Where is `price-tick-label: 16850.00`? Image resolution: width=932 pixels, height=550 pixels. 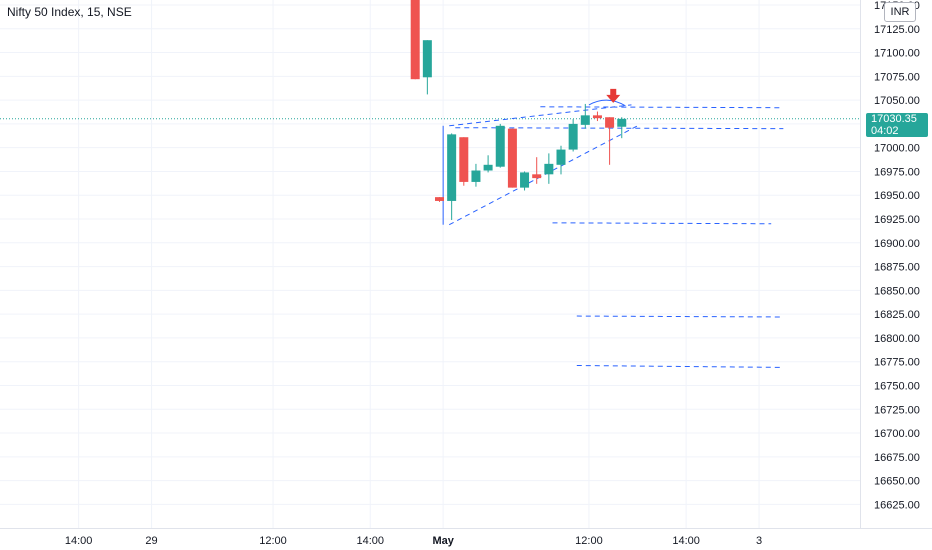
price-tick-label: 16850.00 is located at coordinates (897, 291).